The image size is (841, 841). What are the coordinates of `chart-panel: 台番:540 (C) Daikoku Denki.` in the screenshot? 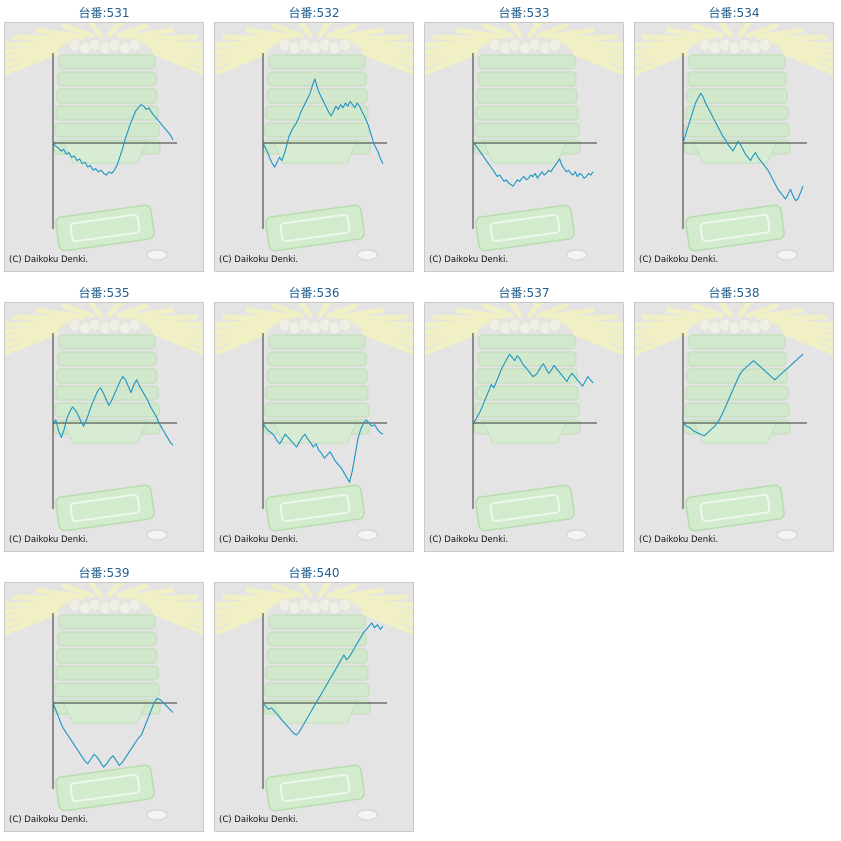 It's located at (314, 698).